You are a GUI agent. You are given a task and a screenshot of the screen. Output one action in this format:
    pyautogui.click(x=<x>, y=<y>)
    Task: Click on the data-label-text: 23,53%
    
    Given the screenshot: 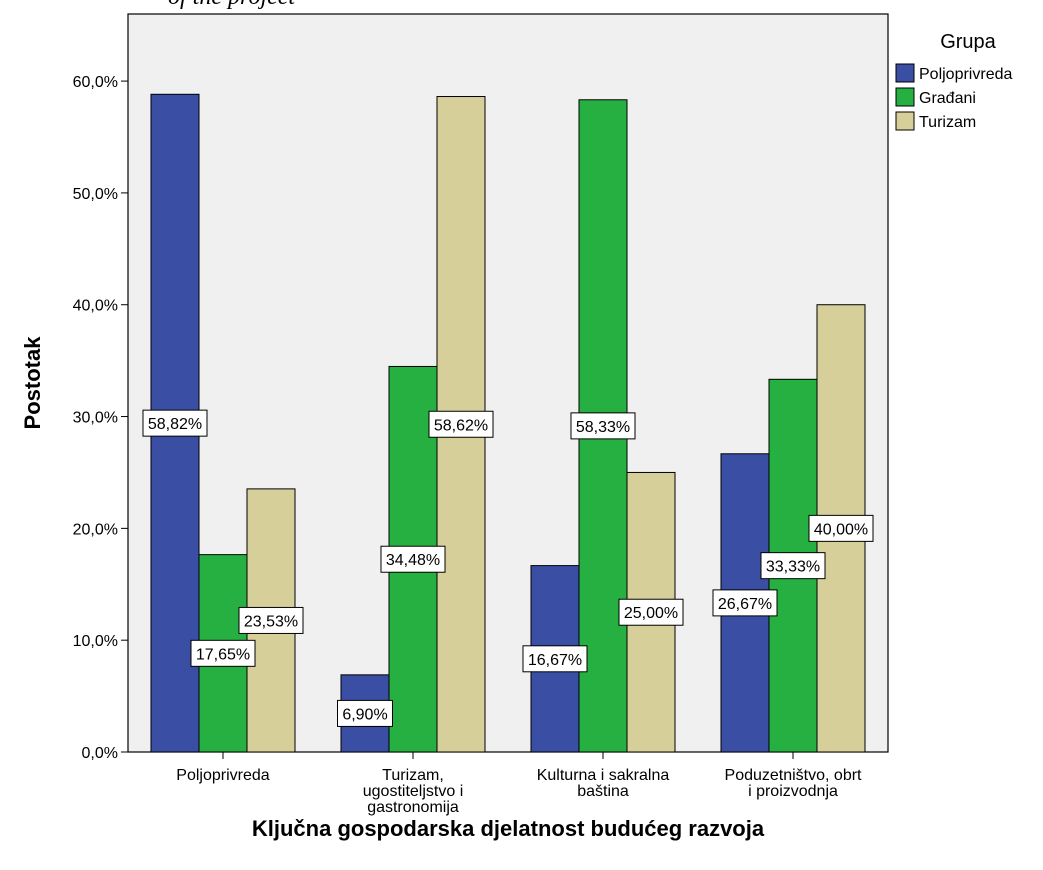 What is the action you would take?
    pyautogui.click(x=271, y=621)
    